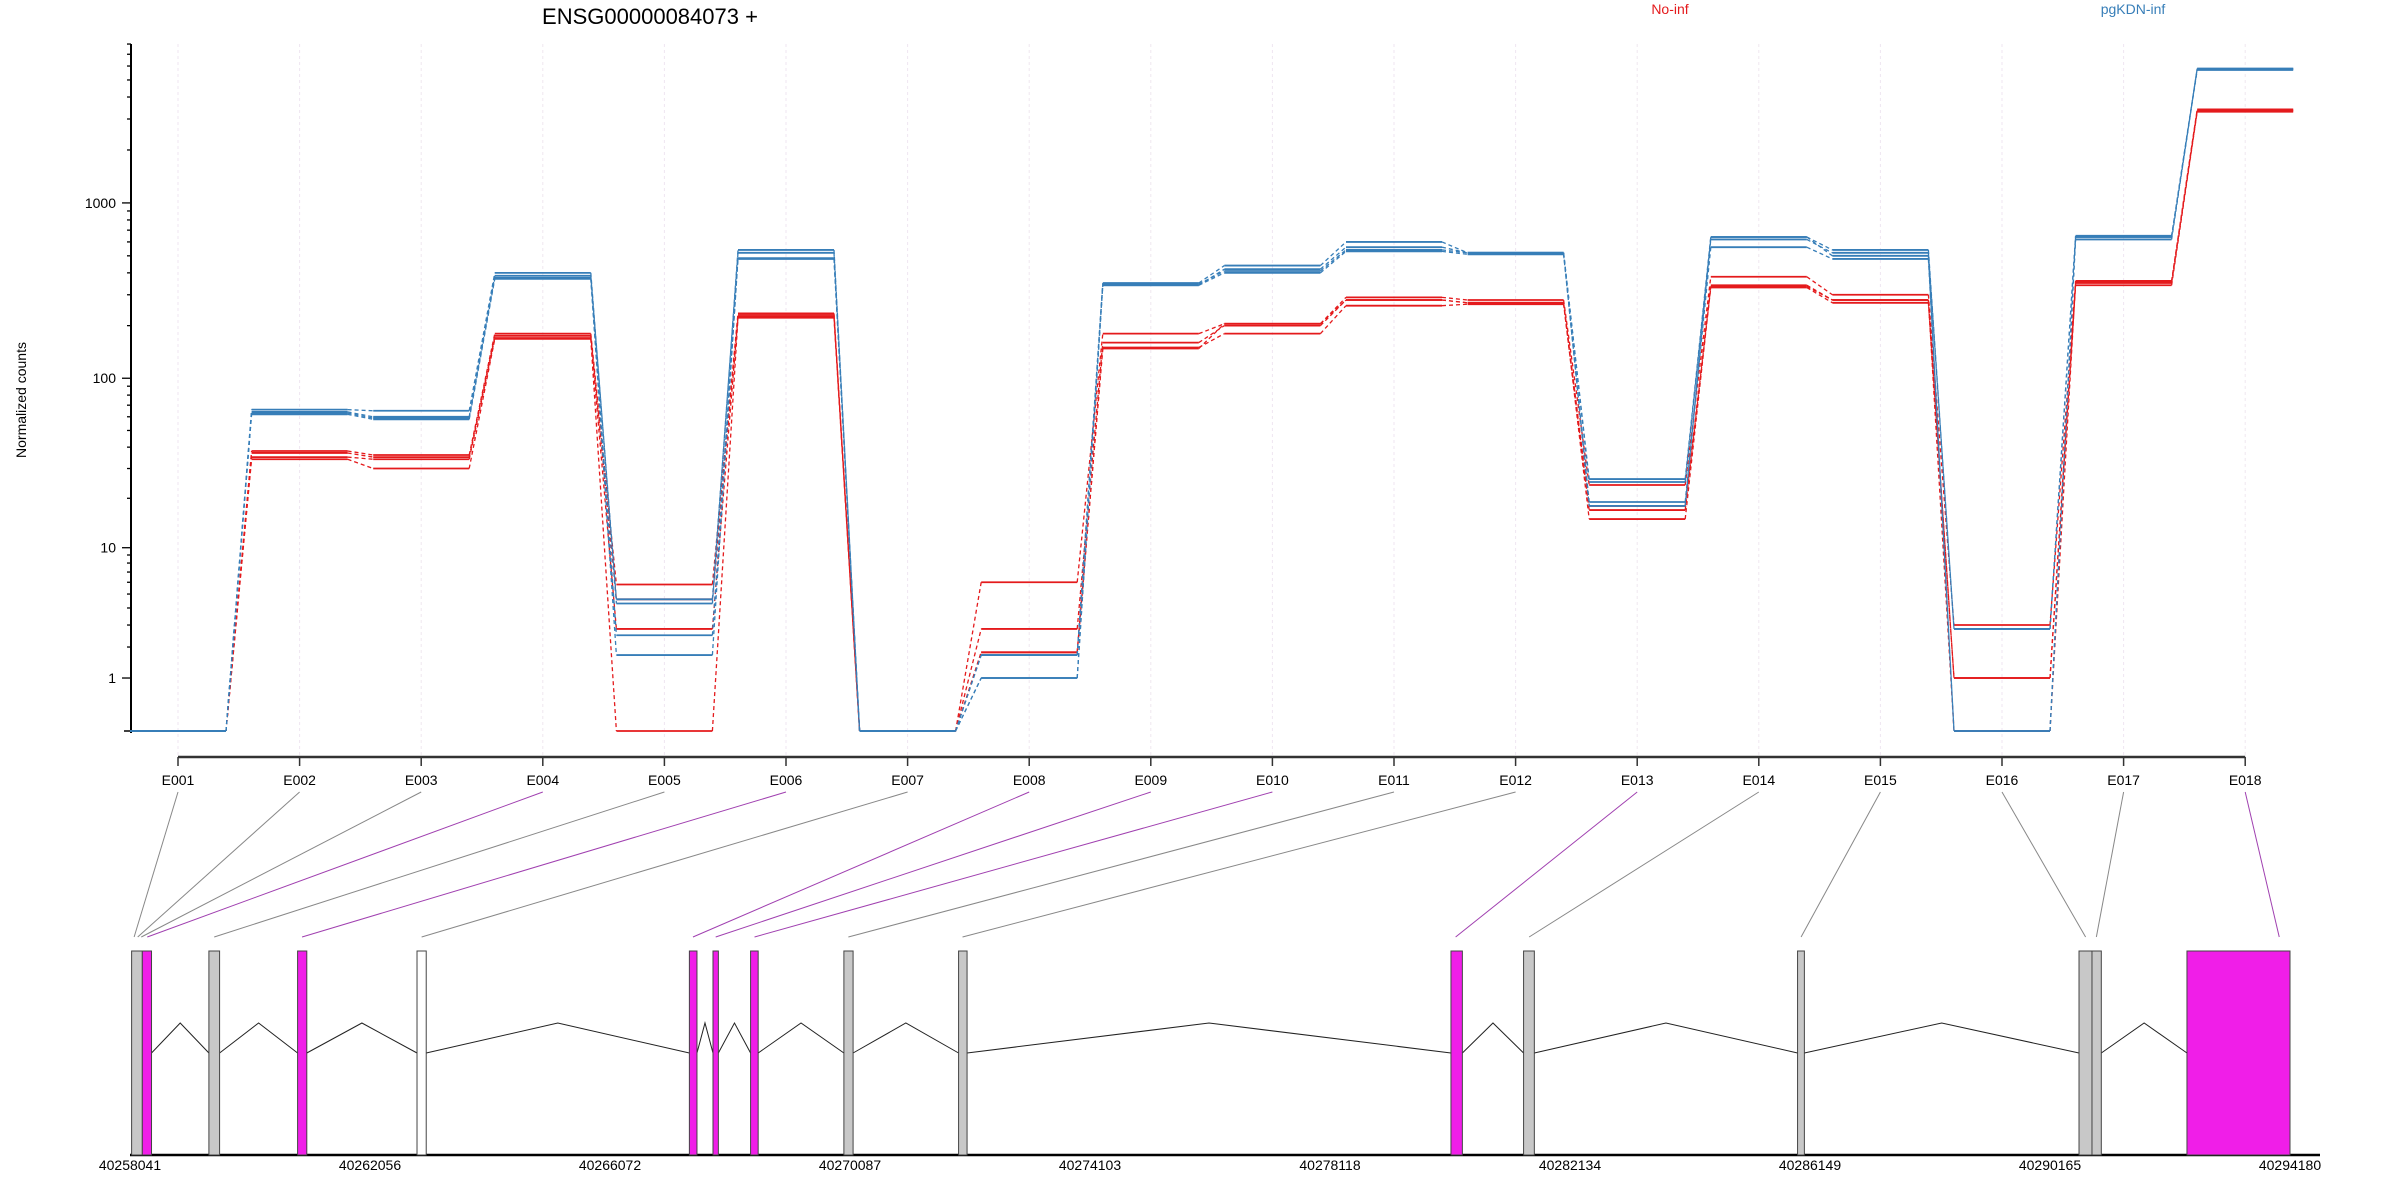 Image resolution: width=2400 pixels, height=1200 pixels. I want to click on x-tick-label-e001: E001, so click(178, 780).